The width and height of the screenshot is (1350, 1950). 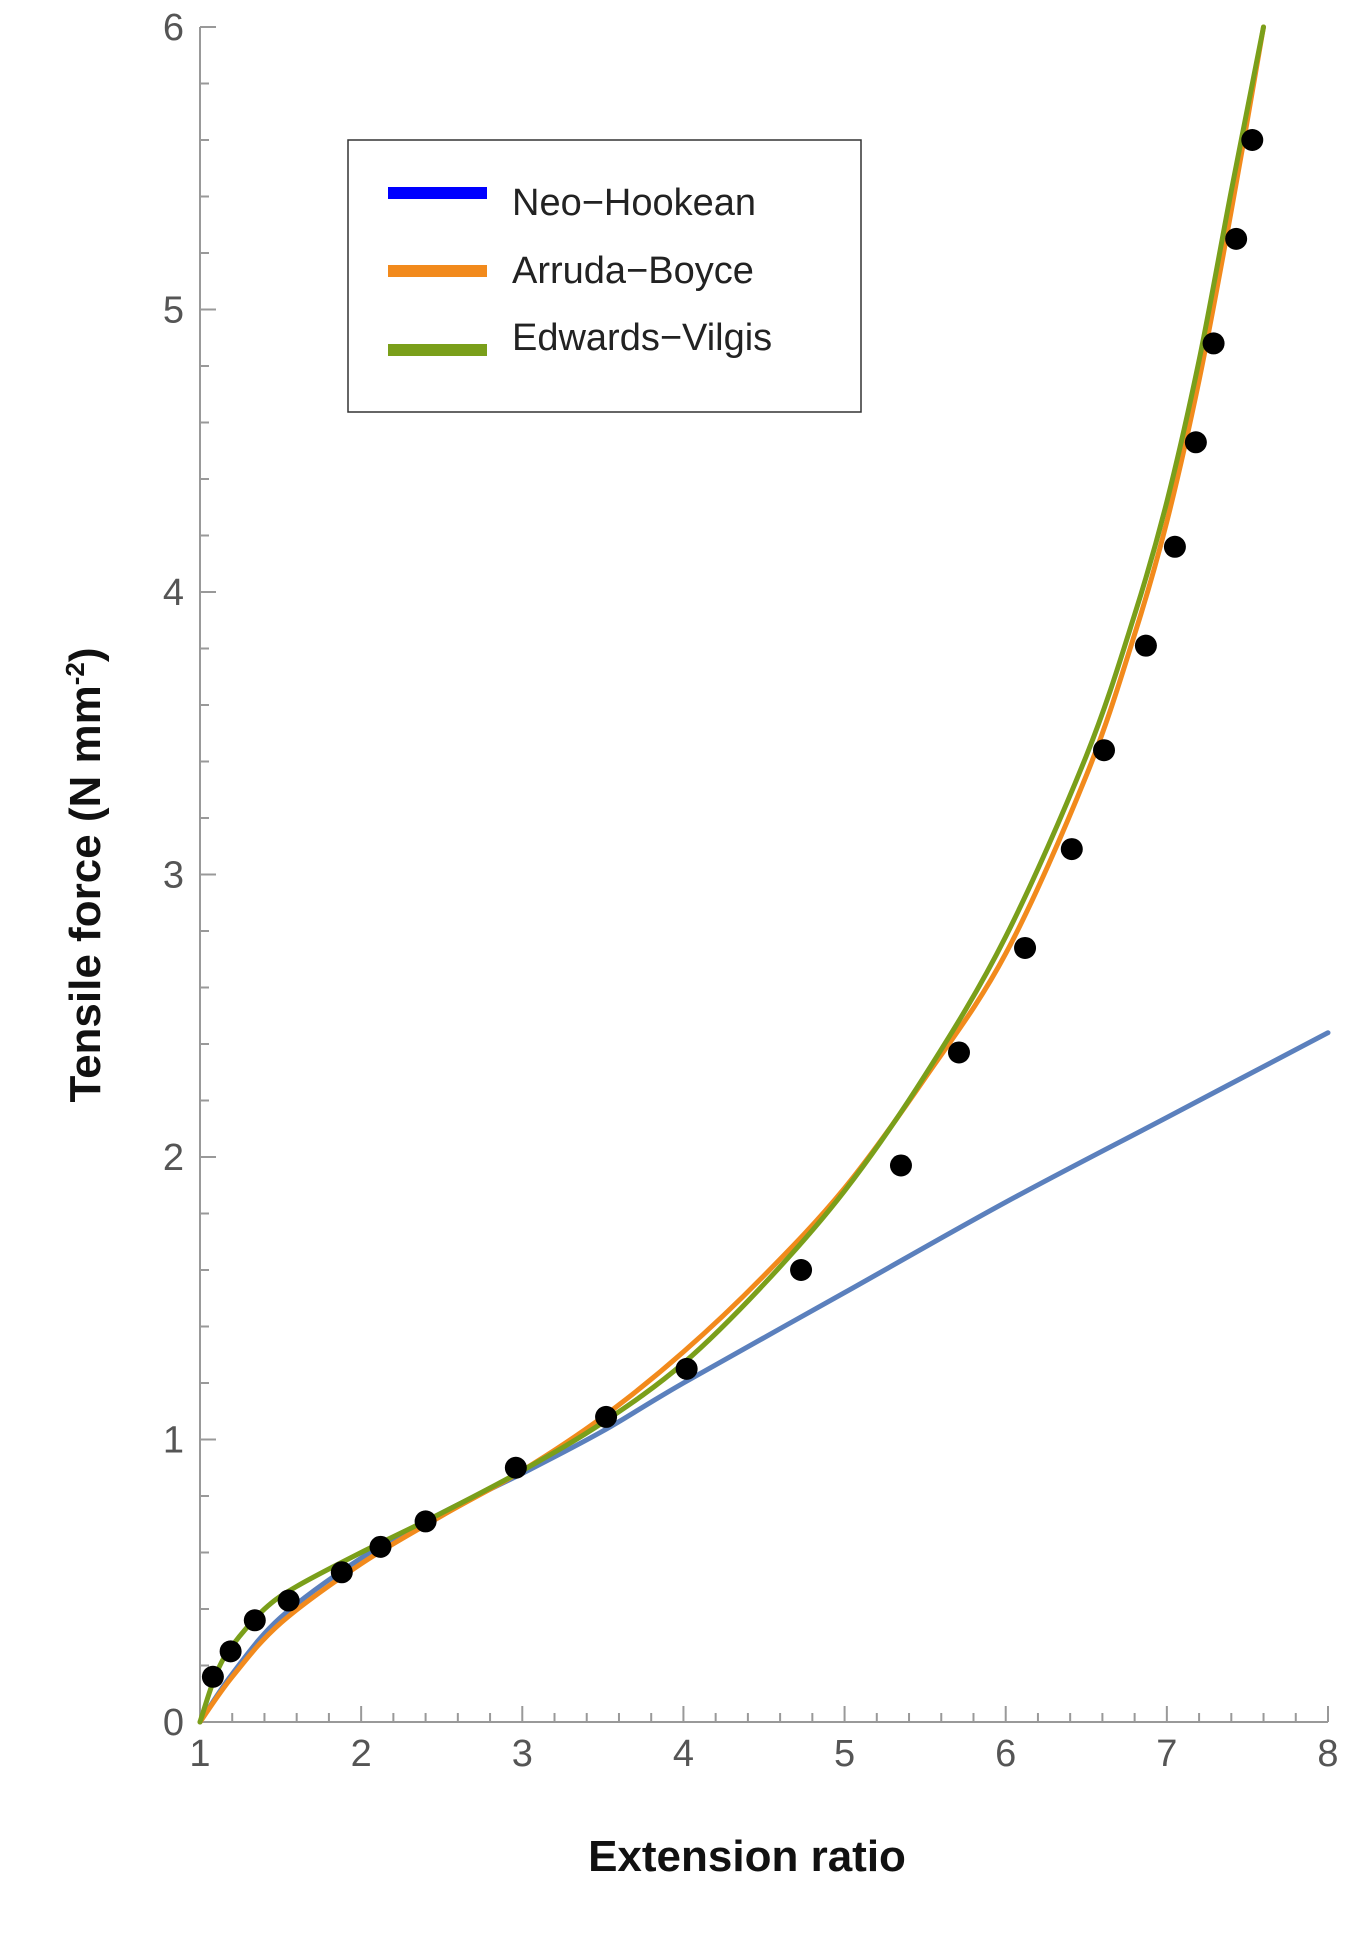 What do you see at coordinates (173, 1723) in the screenshot?
I see `y-tick-label: 0` at bounding box center [173, 1723].